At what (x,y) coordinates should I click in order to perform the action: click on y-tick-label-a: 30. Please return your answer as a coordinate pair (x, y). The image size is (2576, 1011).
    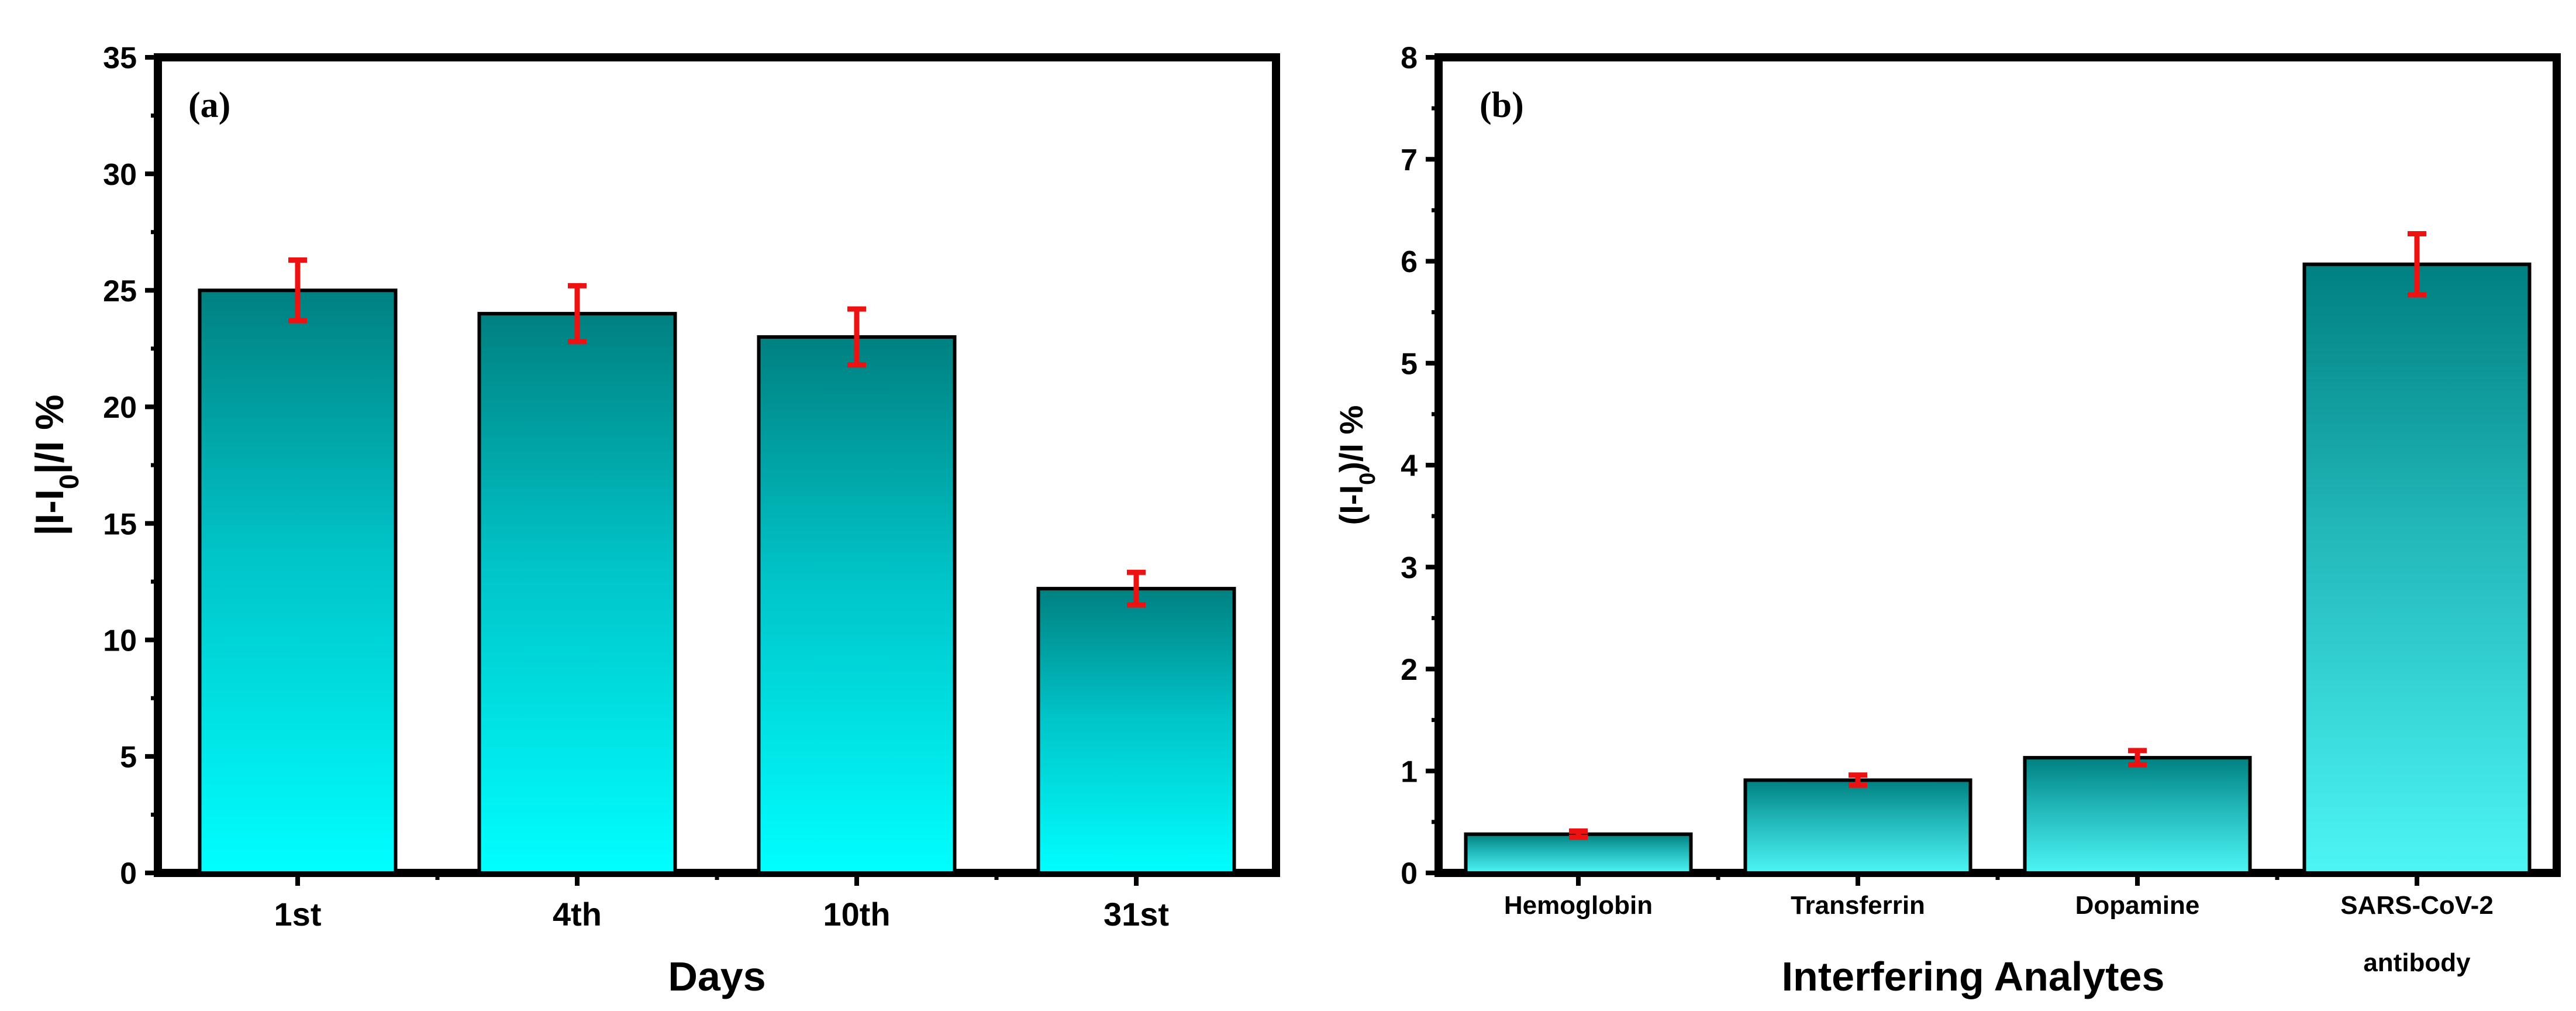
    Looking at the image, I should click on (120, 175).